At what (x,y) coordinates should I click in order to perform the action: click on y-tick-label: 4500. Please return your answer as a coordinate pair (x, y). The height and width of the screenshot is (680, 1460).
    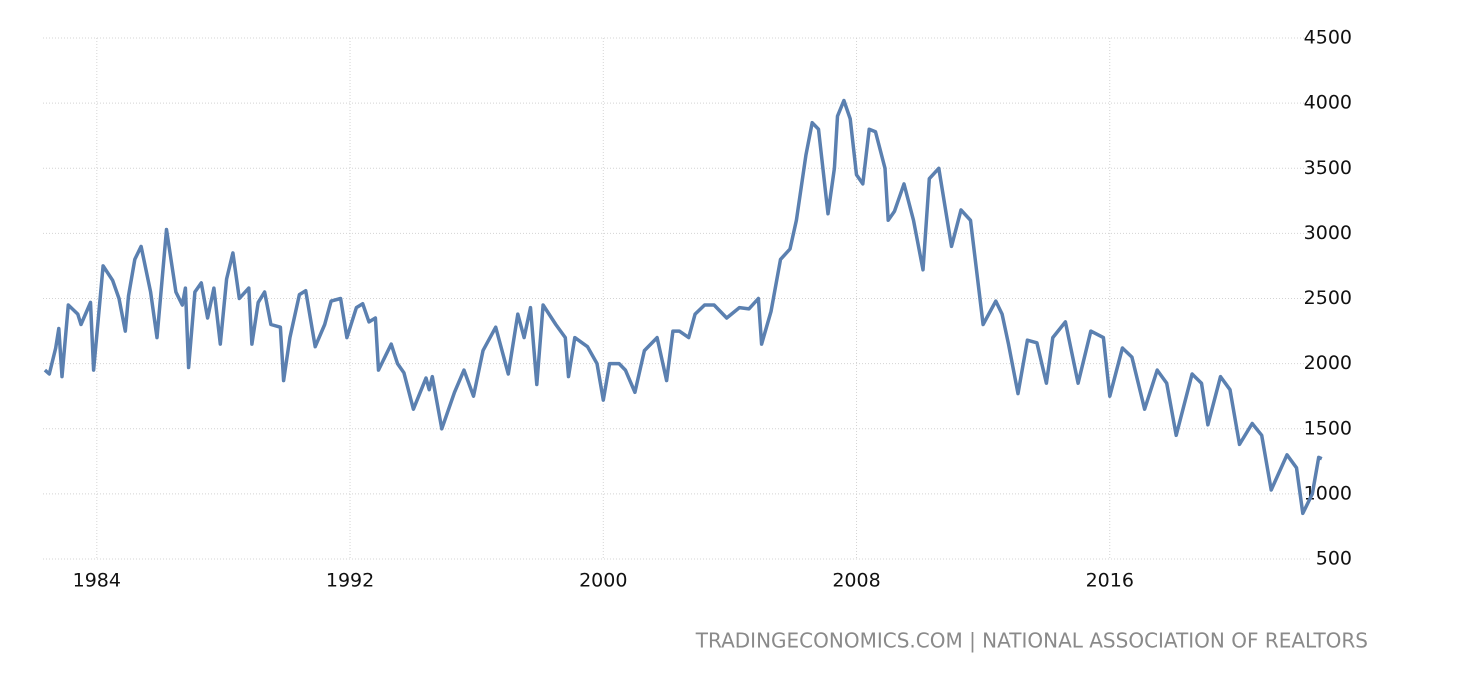
    Looking at the image, I should click on (1328, 38).